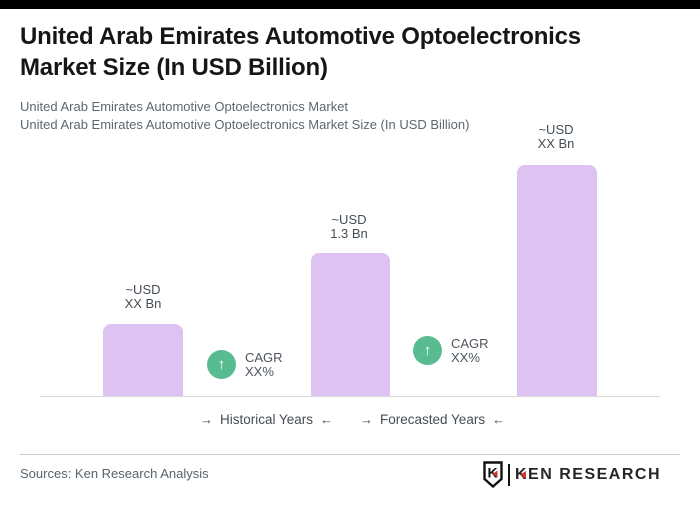 Image resolution: width=700 pixels, height=520 pixels. What do you see at coordinates (350, 396) in the screenshot?
I see `x-axis-line` at bounding box center [350, 396].